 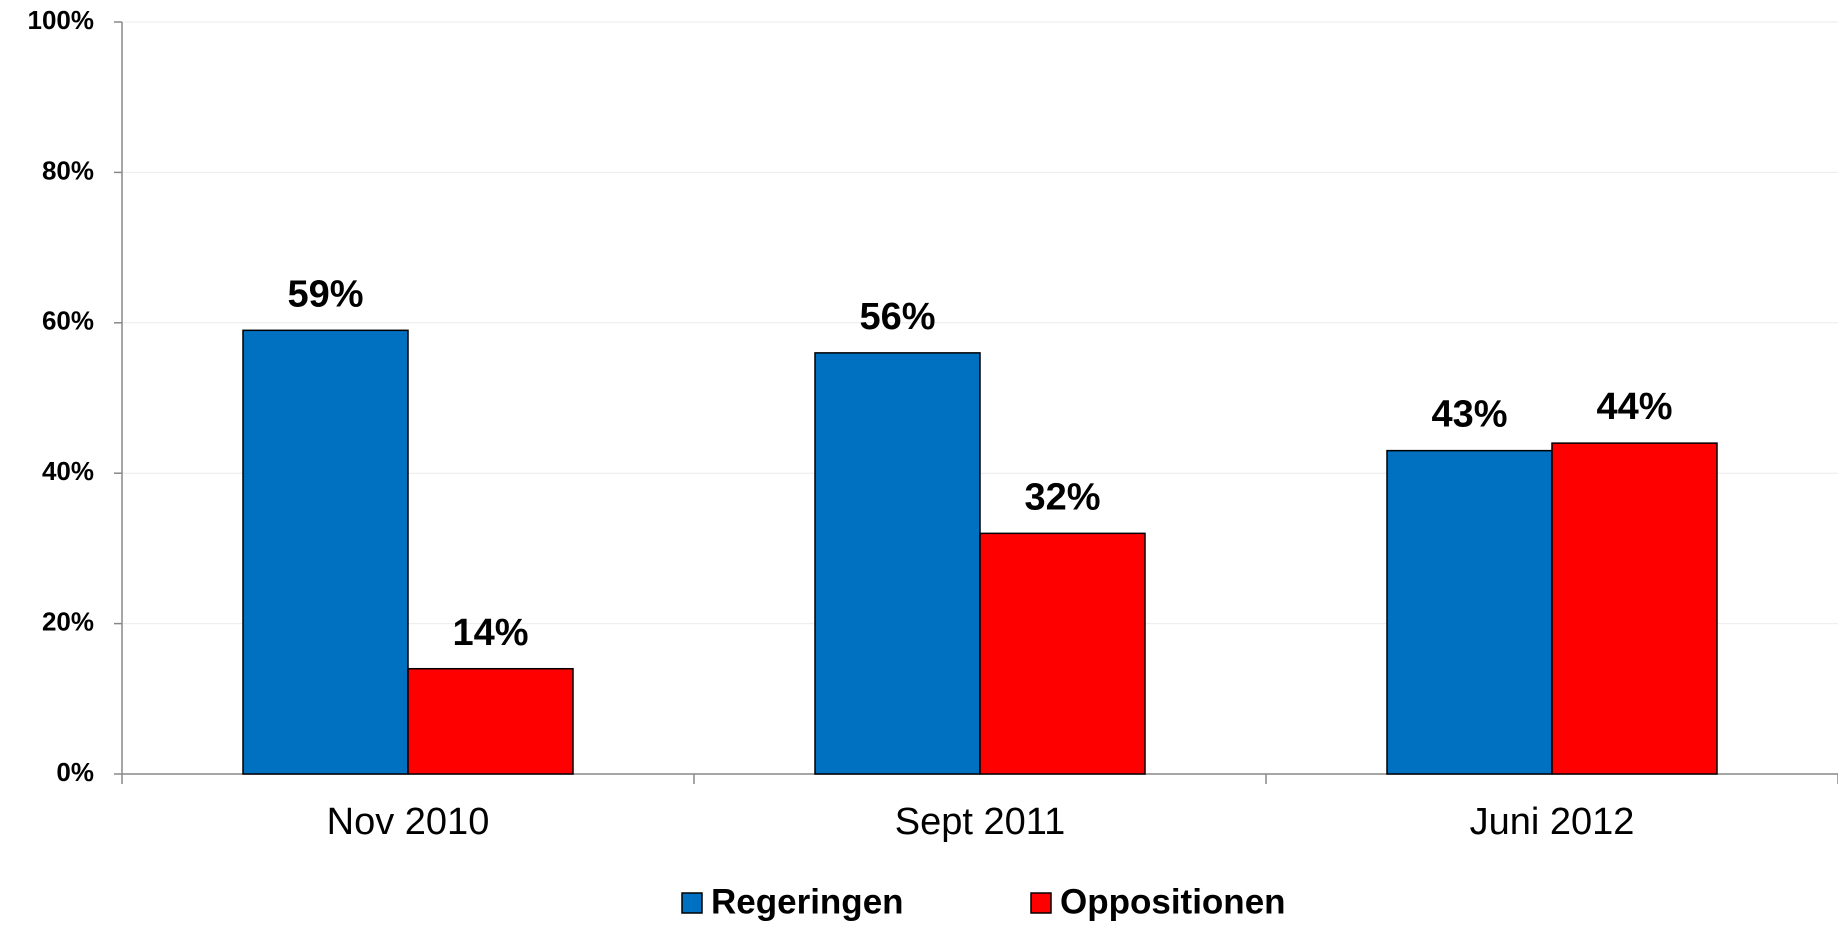 What do you see at coordinates (68, 170) in the screenshot?
I see `y-tick-label: 80%` at bounding box center [68, 170].